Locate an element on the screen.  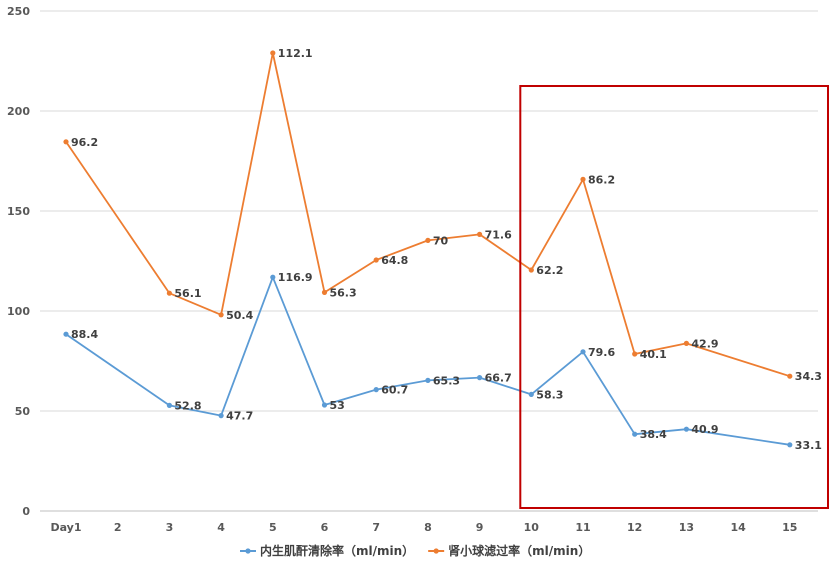
legend: 内生肌酐清除率（ml/min） 肾小球滤过率（ml/min） is located at coordinates (415, 550).